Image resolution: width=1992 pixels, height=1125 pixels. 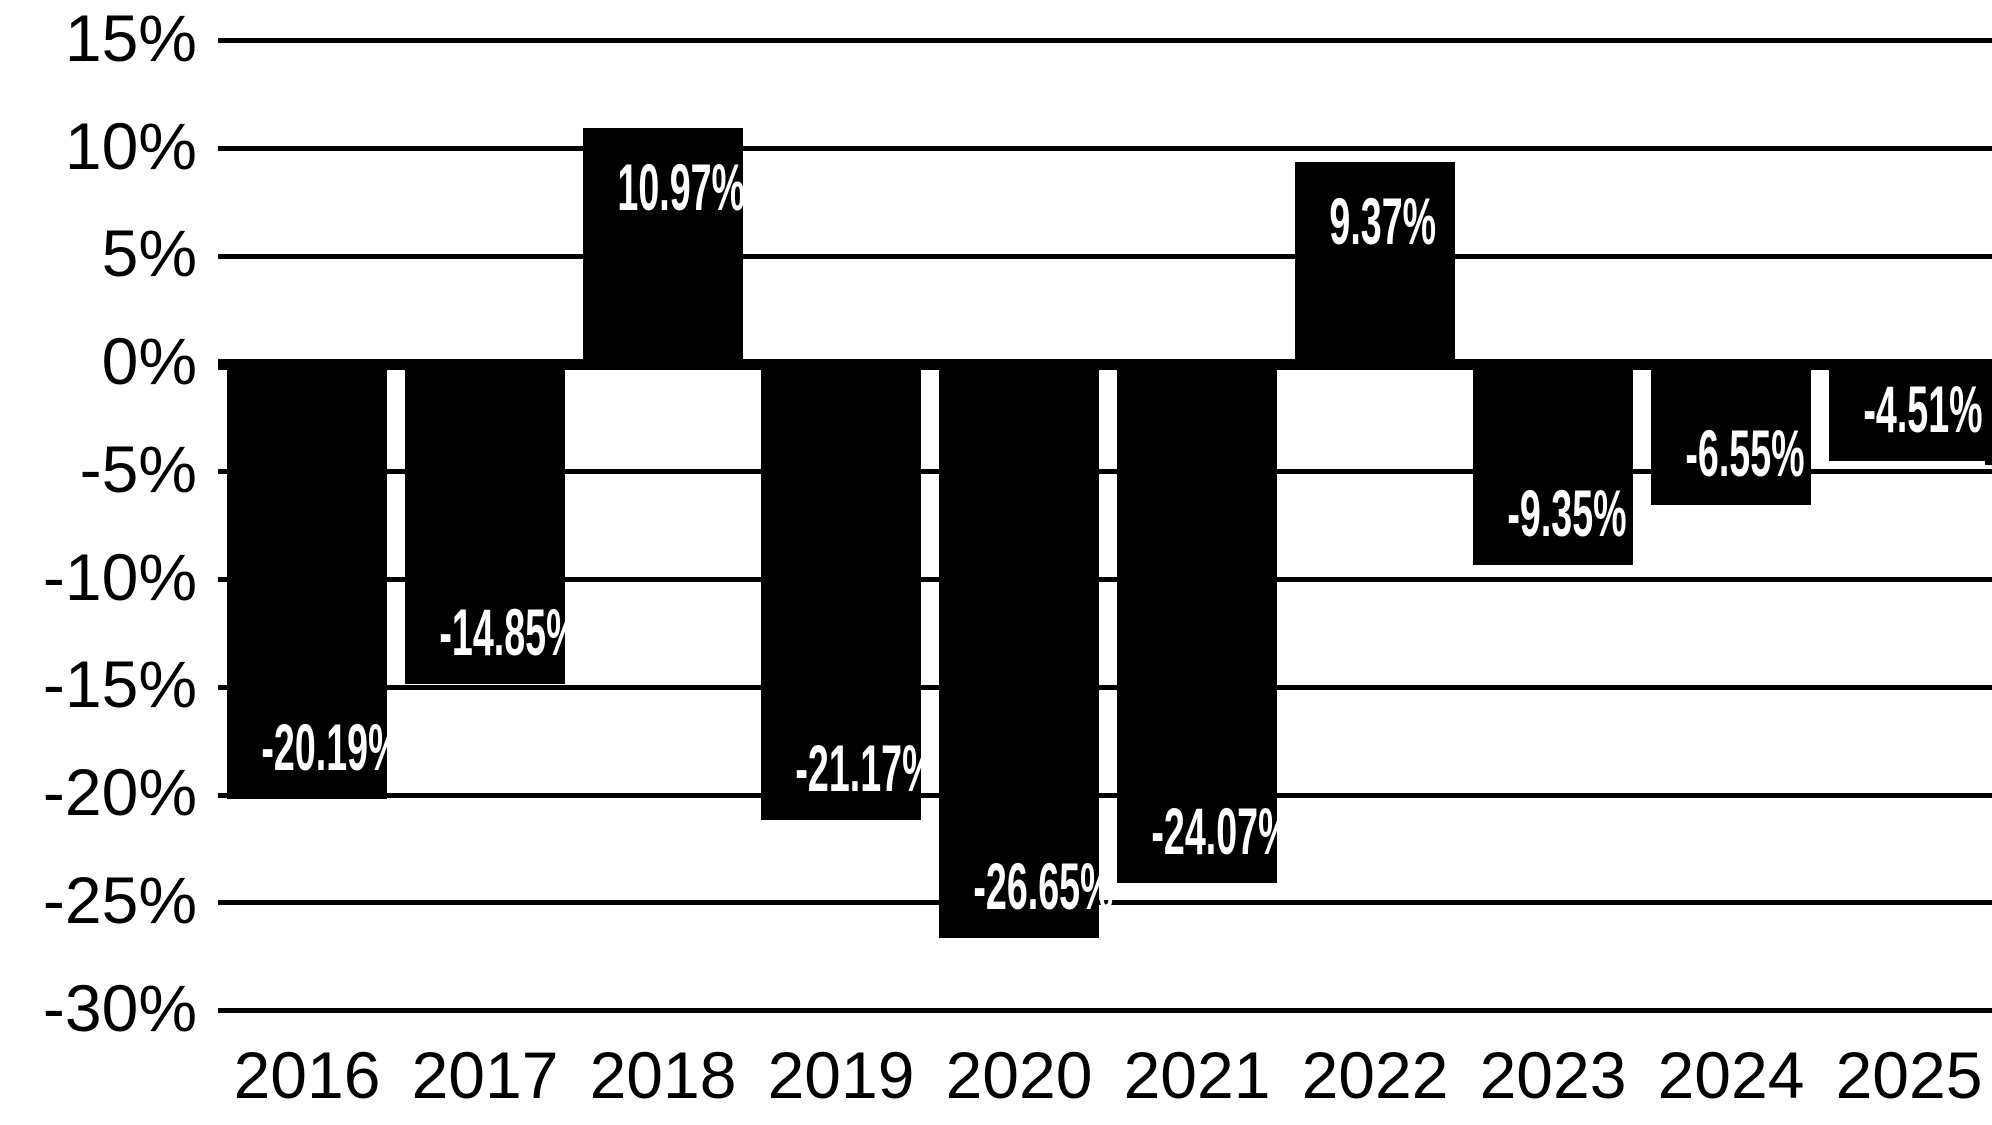 I want to click on bar-value-label: -9.35%, so click(x=1567, y=513).